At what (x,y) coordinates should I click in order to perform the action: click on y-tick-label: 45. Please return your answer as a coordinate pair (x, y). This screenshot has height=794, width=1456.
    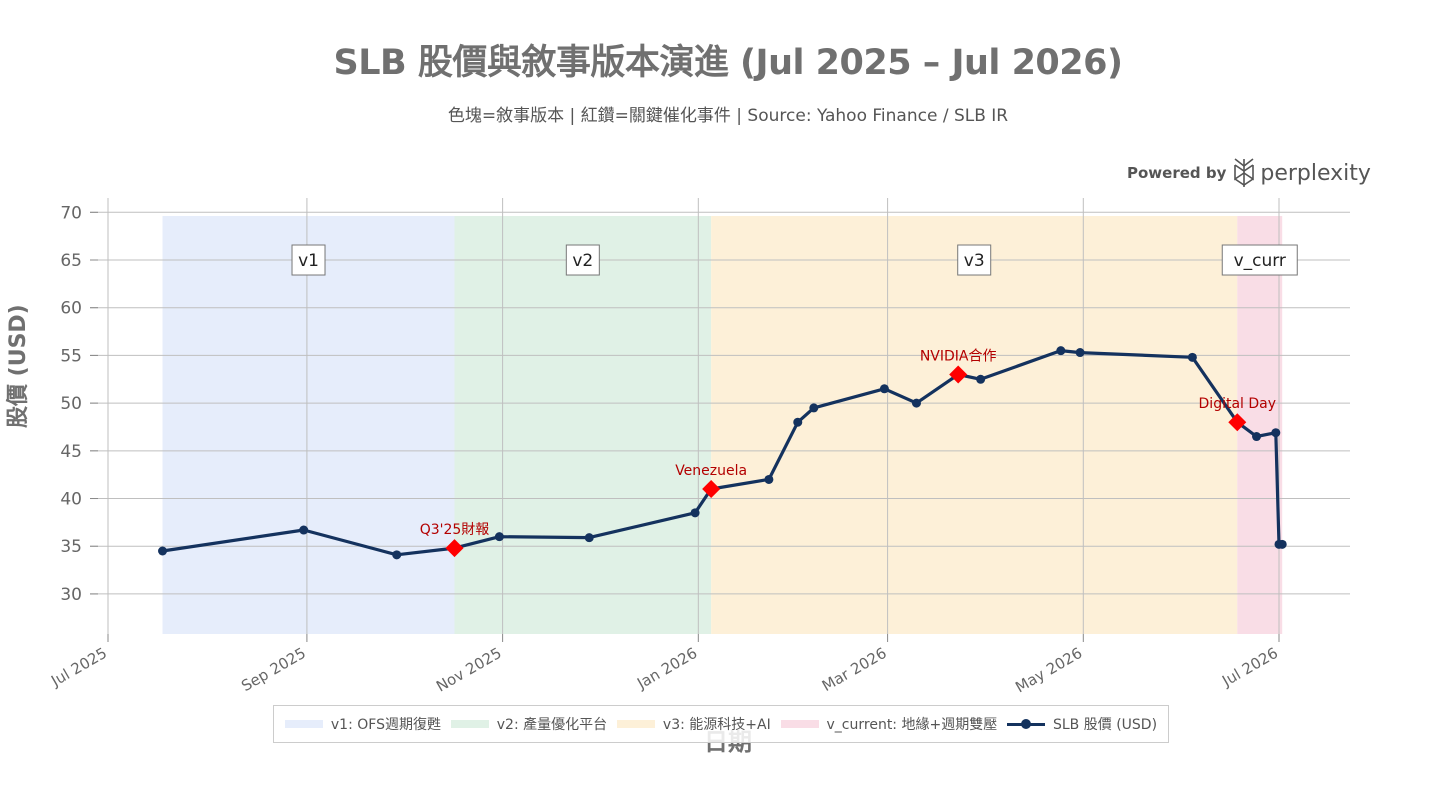
    Looking at the image, I should click on (71, 452).